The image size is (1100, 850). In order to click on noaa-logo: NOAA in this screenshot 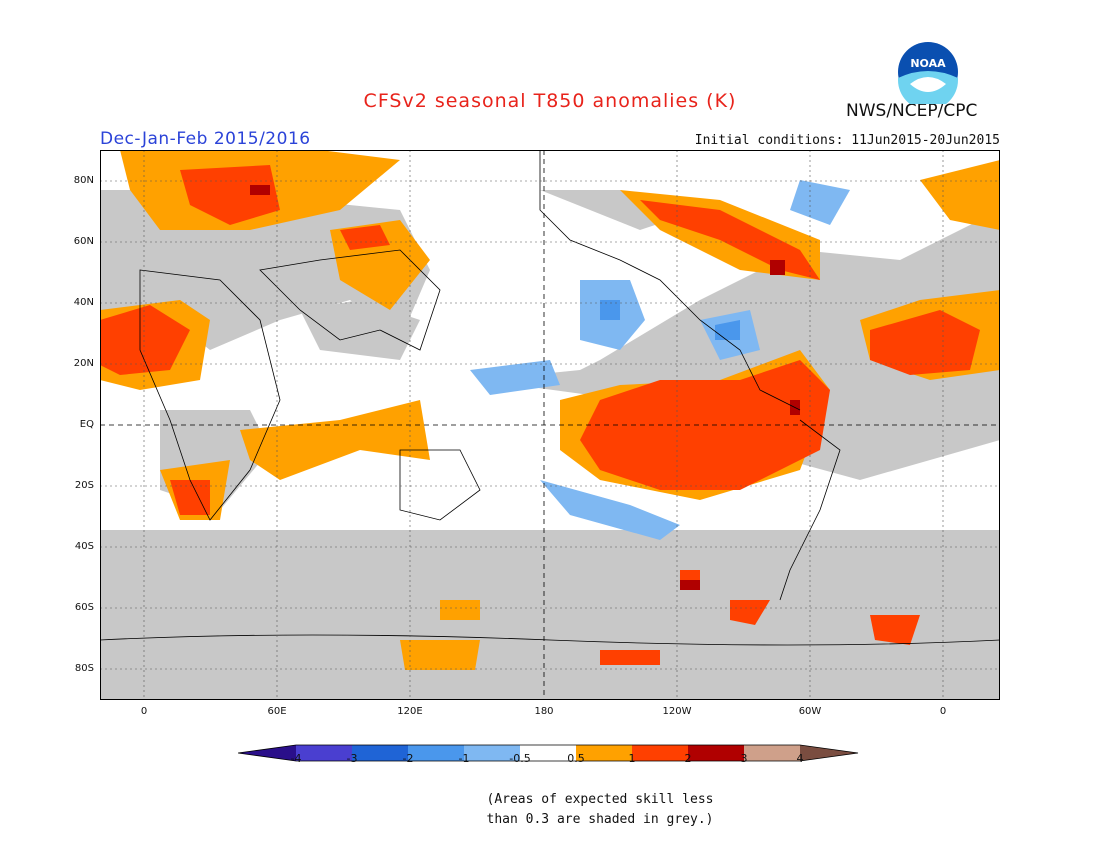, I will do `click(928, 73)`.